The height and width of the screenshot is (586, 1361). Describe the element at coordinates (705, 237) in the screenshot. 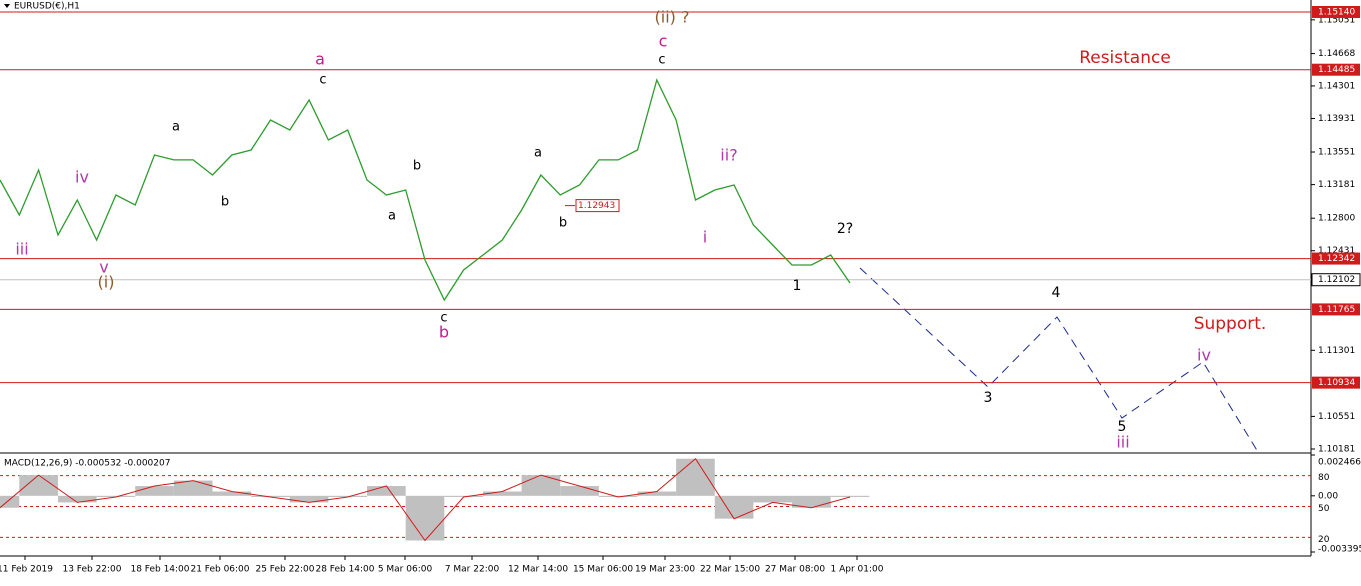

I see `wave-label: i` at that location.